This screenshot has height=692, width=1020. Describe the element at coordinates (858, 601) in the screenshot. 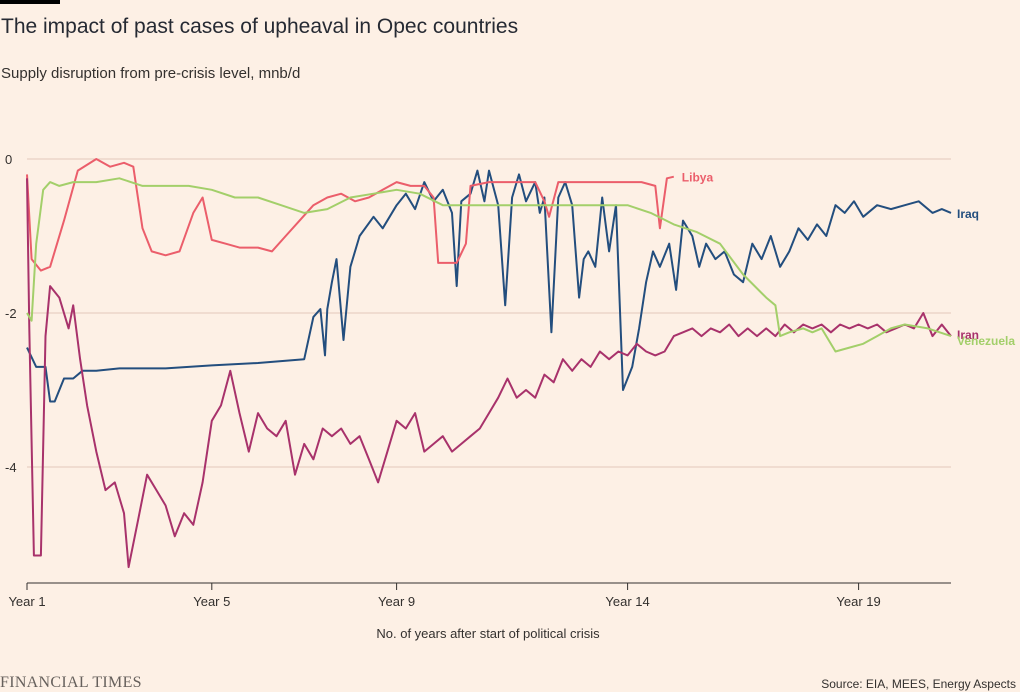

I see `x-tick-label: Year 19` at that location.